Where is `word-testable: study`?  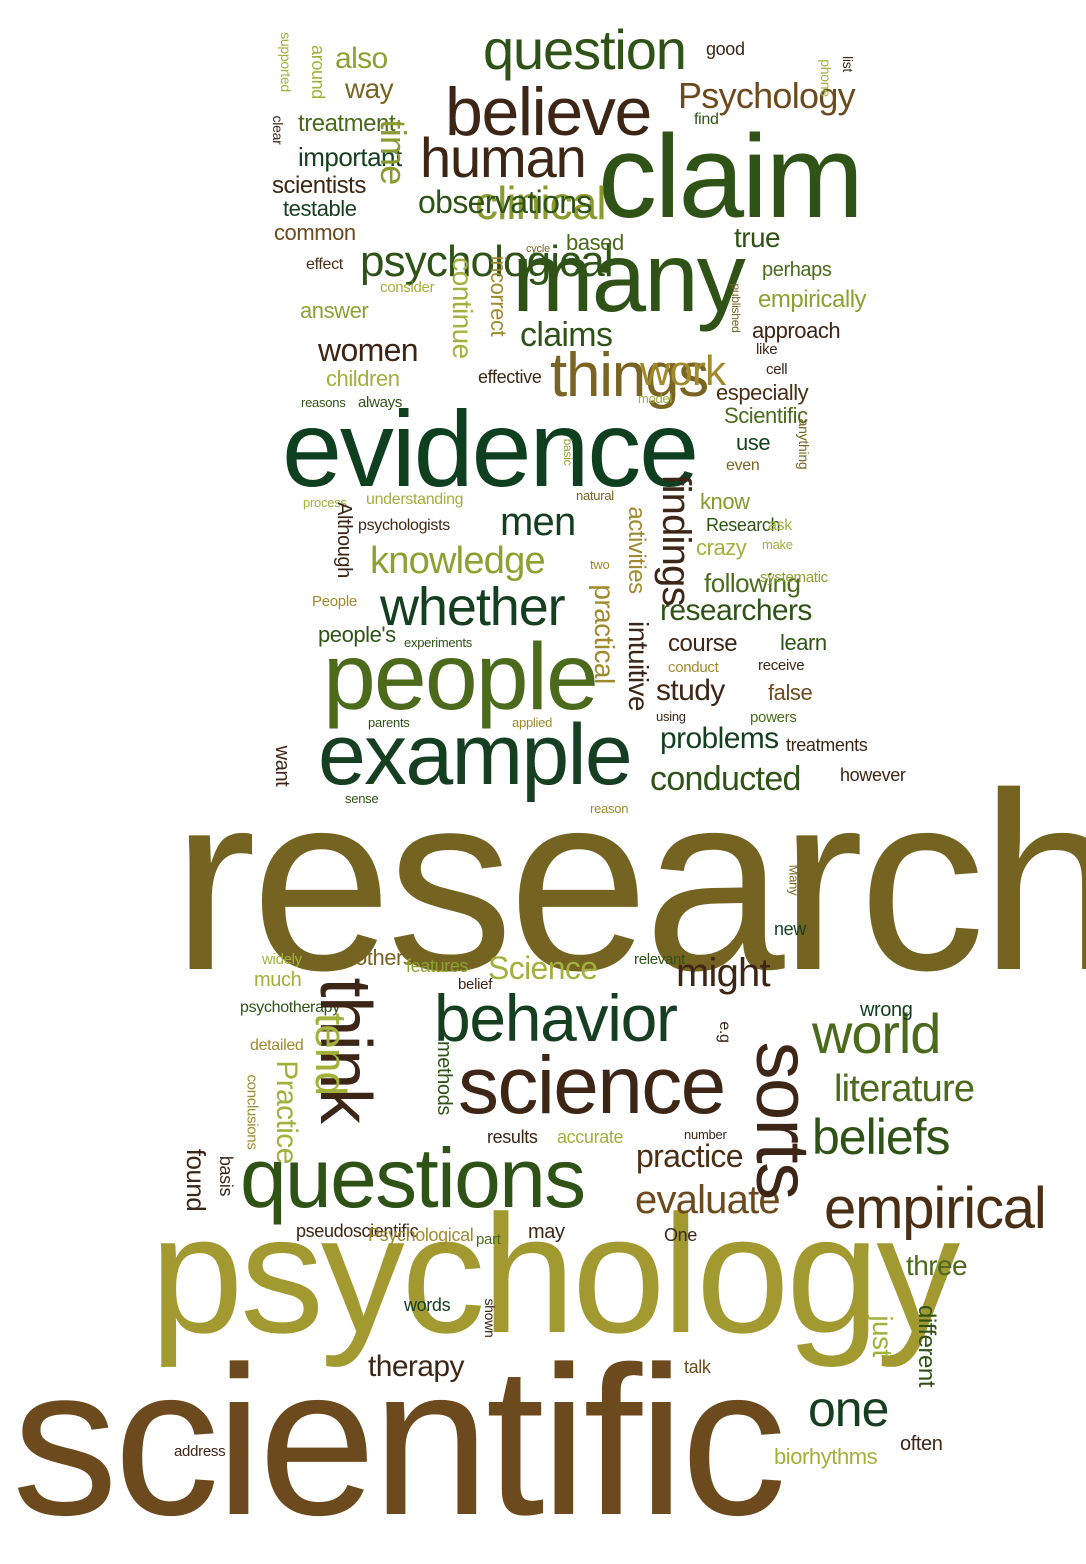
word-testable: study is located at coordinates (690, 690).